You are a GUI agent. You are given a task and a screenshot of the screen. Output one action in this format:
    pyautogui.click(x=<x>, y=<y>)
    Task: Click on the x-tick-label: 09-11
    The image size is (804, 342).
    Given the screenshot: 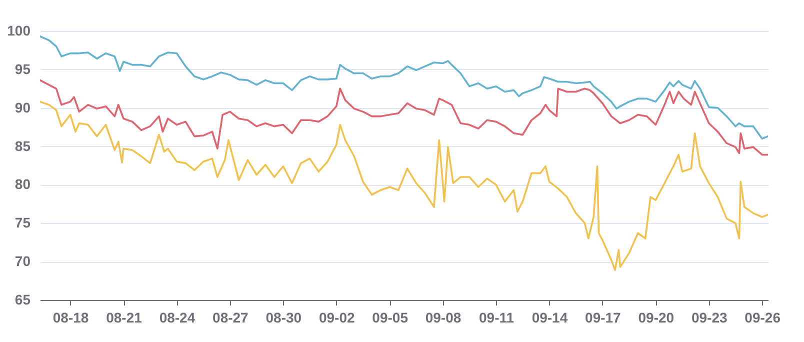 What is the action you would take?
    pyautogui.click(x=496, y=318)
    